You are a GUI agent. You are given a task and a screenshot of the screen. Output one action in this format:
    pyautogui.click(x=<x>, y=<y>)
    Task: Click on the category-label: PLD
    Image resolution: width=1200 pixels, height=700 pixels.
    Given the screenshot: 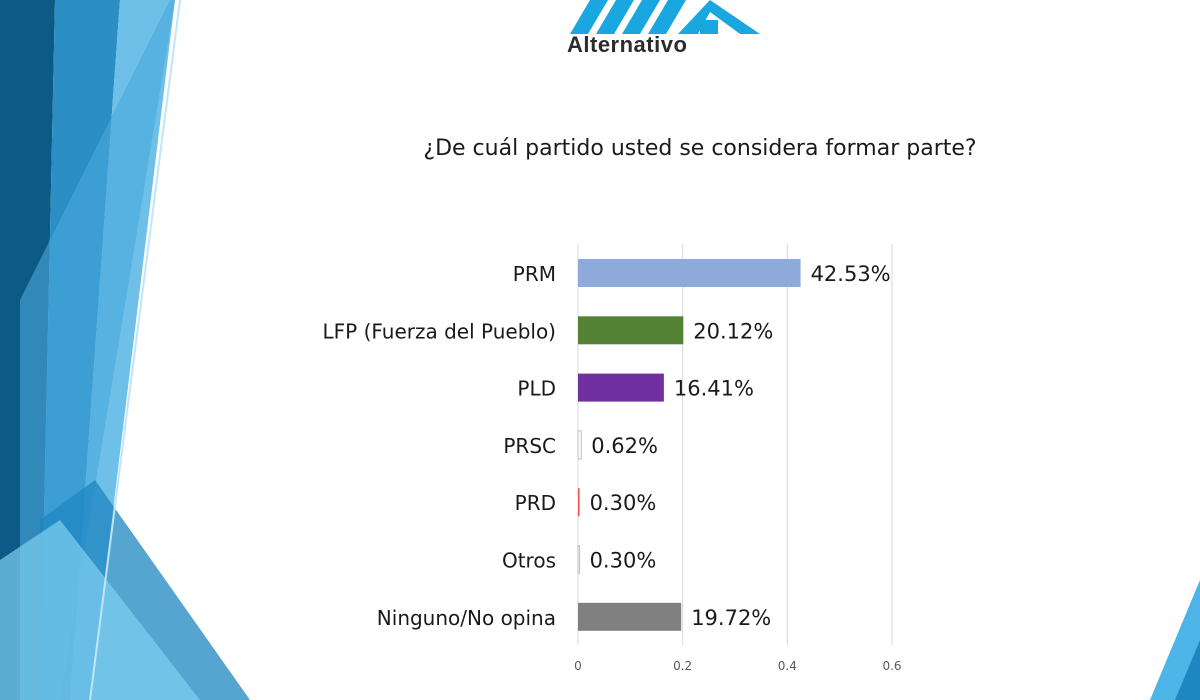 What is the action you would take?
    pyautogui.click(x=536, y=389)
    